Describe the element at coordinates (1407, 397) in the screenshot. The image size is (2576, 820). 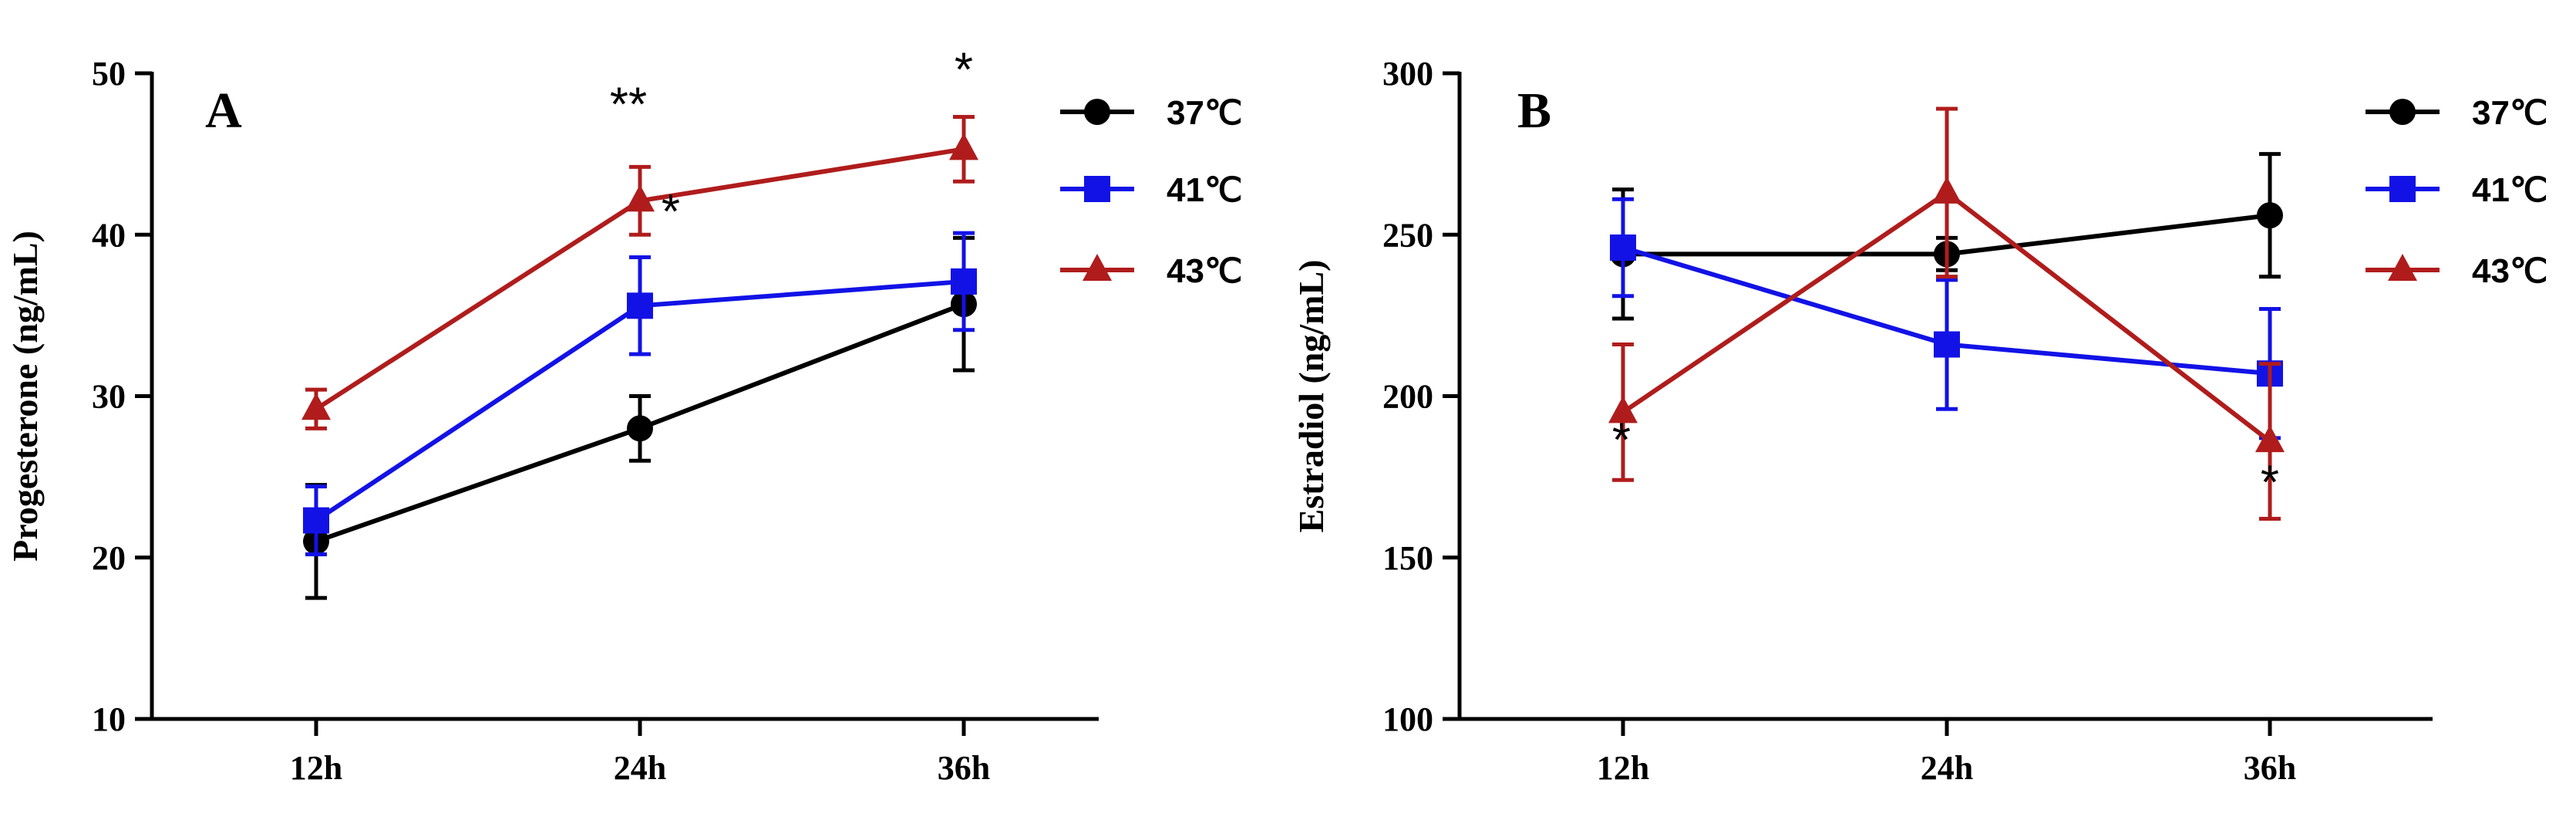
I see `y-tick-label: 200` at that location.